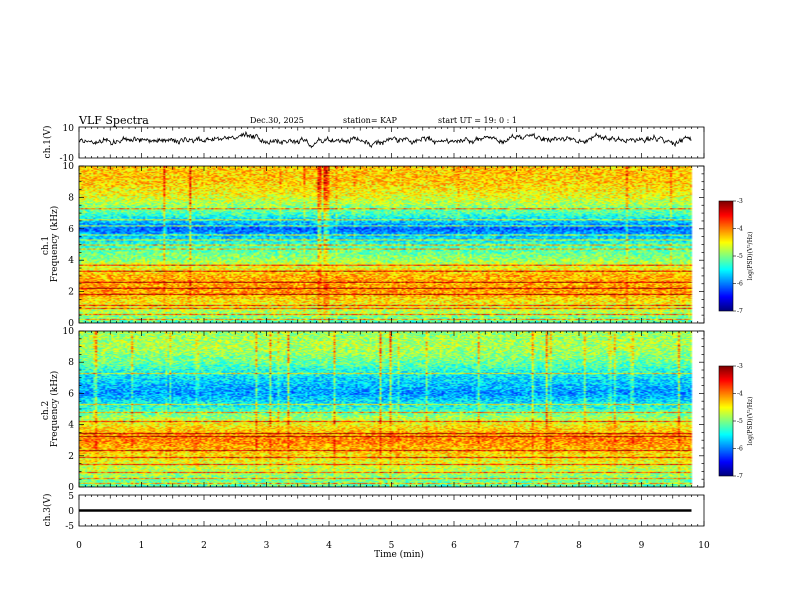 The height and width of the screenshot is (612, 792). What do you see at coordinates (69, 410) in the screenshot?
I see `ch2-spectrogram-ytick-labels: 0 2 4 6 8 10` at bounding box center [69, 410].